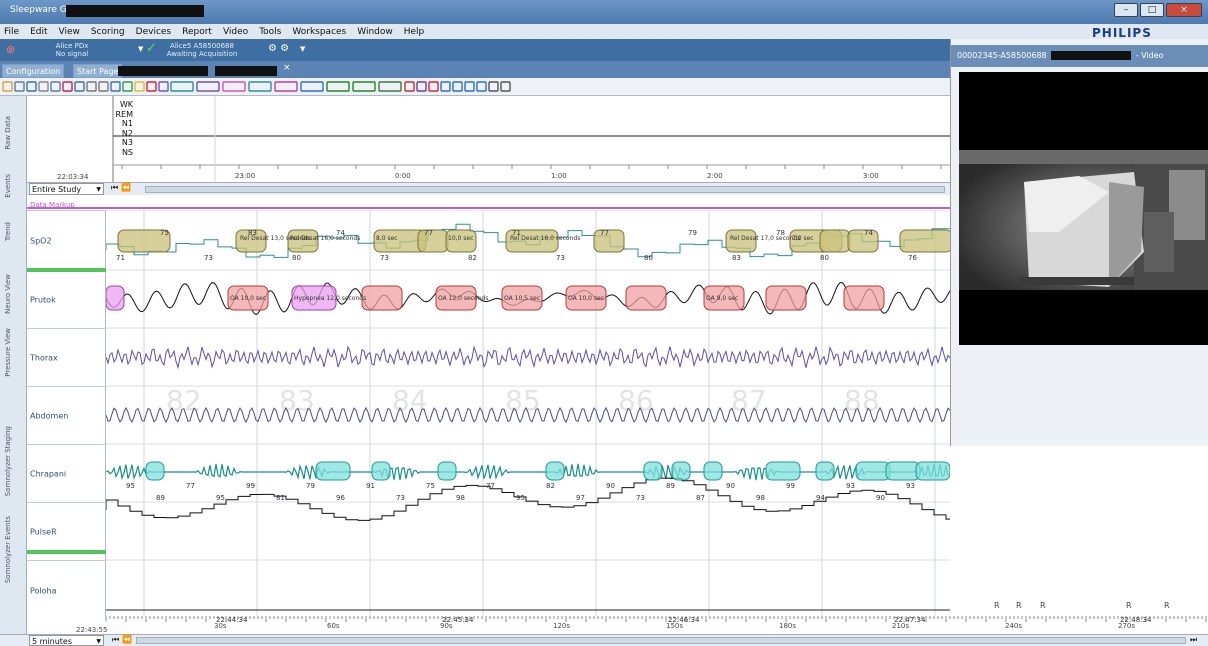 This screenshot has width=1208, height=646. Describe the element at coordinates (319, 31) in the screenshot. I see `menu-workspaces: Workspaces` at that location.